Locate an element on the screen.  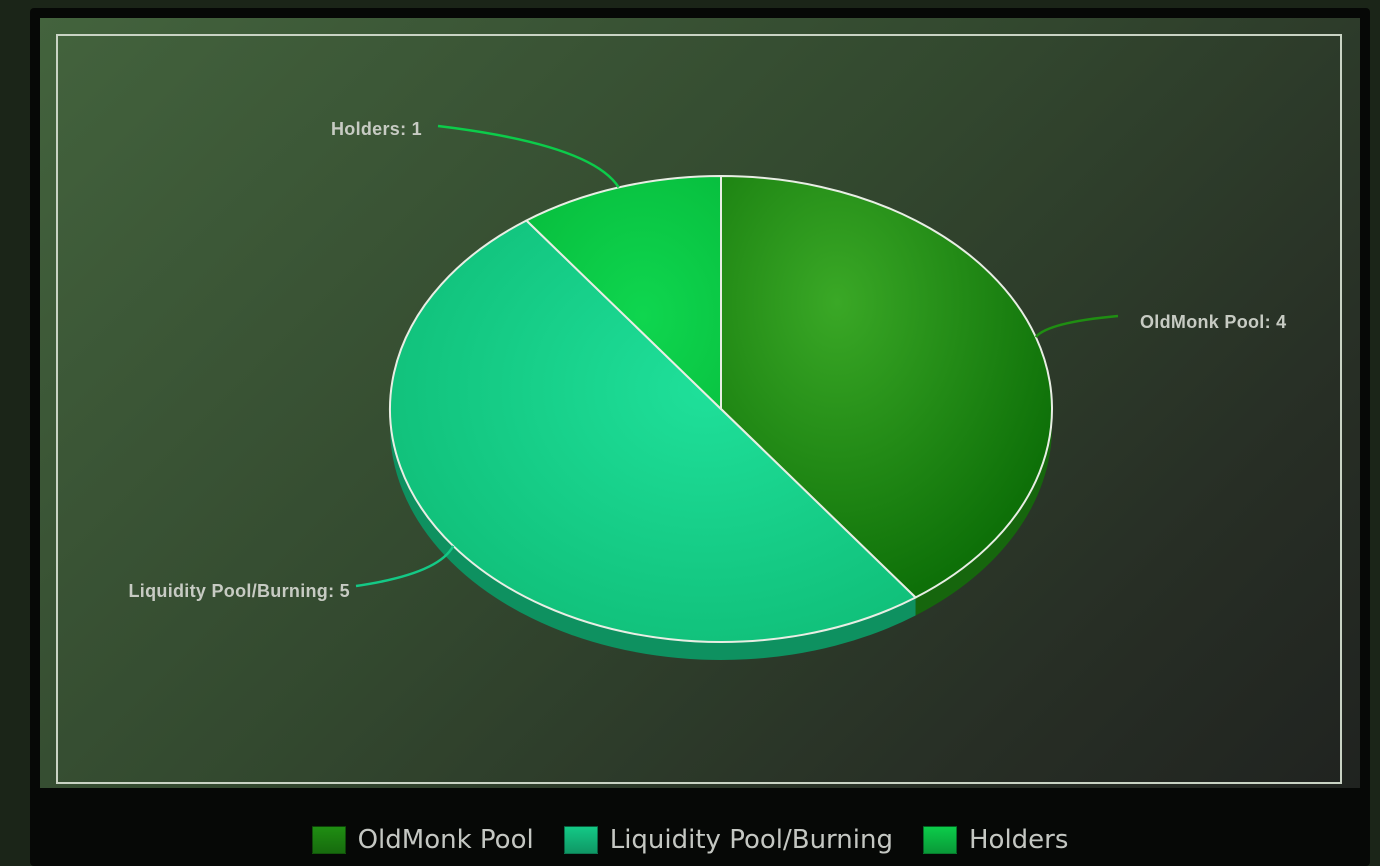
legend-label: Liquidity Pool/Burning is located at coordinates (751, 840).